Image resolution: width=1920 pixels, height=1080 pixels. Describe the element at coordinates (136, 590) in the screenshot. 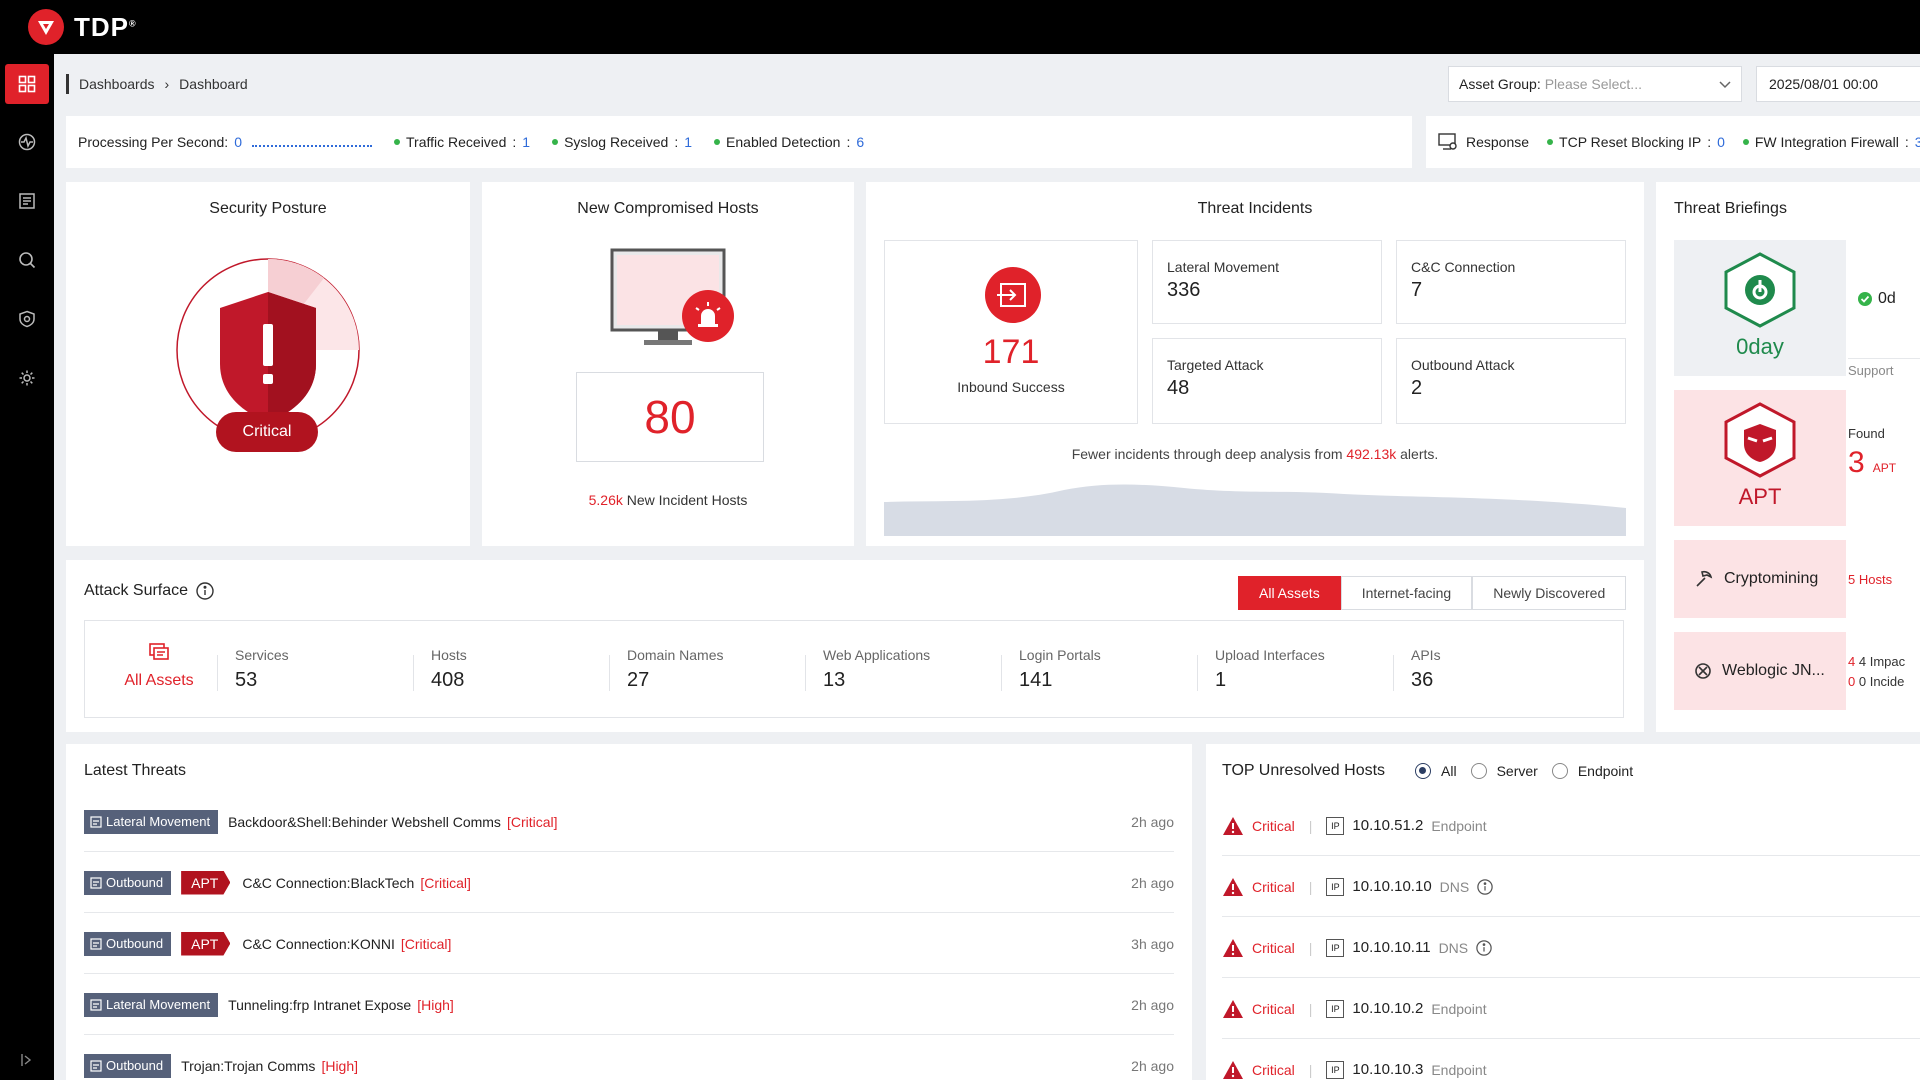

I see `attack-surface-title: Attack Surface` at that location.